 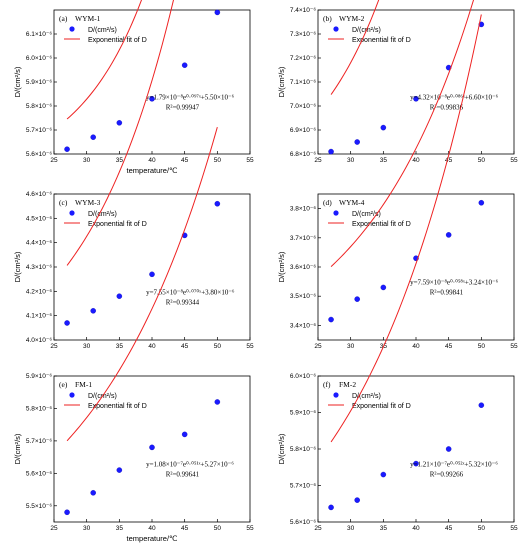 I want to click on fit-r-squared: R²=0.99266, so click(x=447, y=475).